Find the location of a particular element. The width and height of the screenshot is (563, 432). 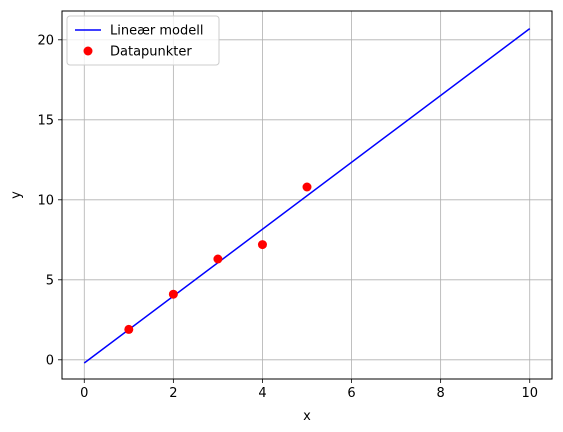

y-tick-label: 5 is located at coordinates (50, 280).